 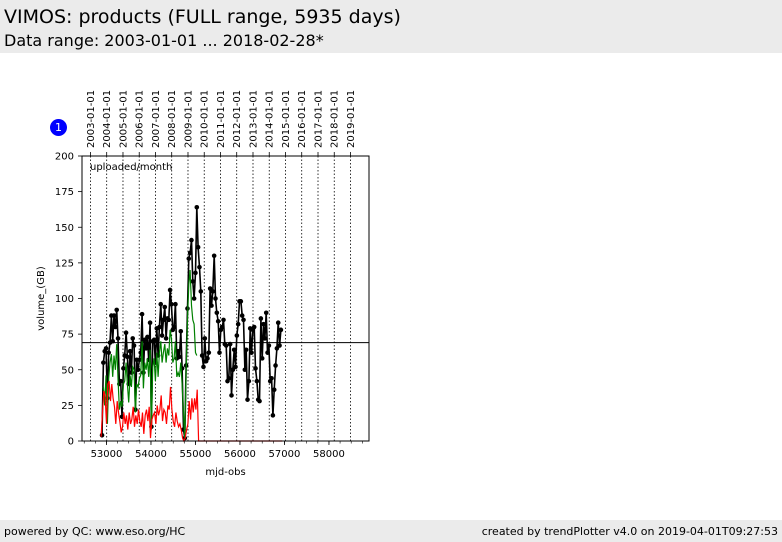 What do you see at coordinates (41, 298) in the screenshot?
I see `y-axis-label: volume_(GB)` at bounding box center [41, 298].